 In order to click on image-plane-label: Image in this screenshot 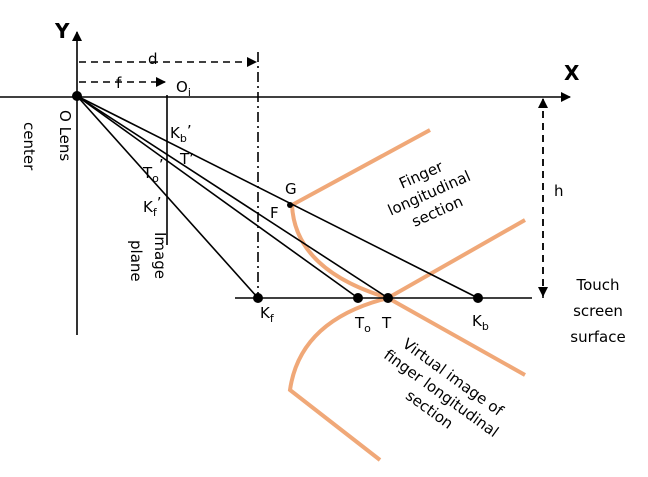, I will do `click(160, 255)`.